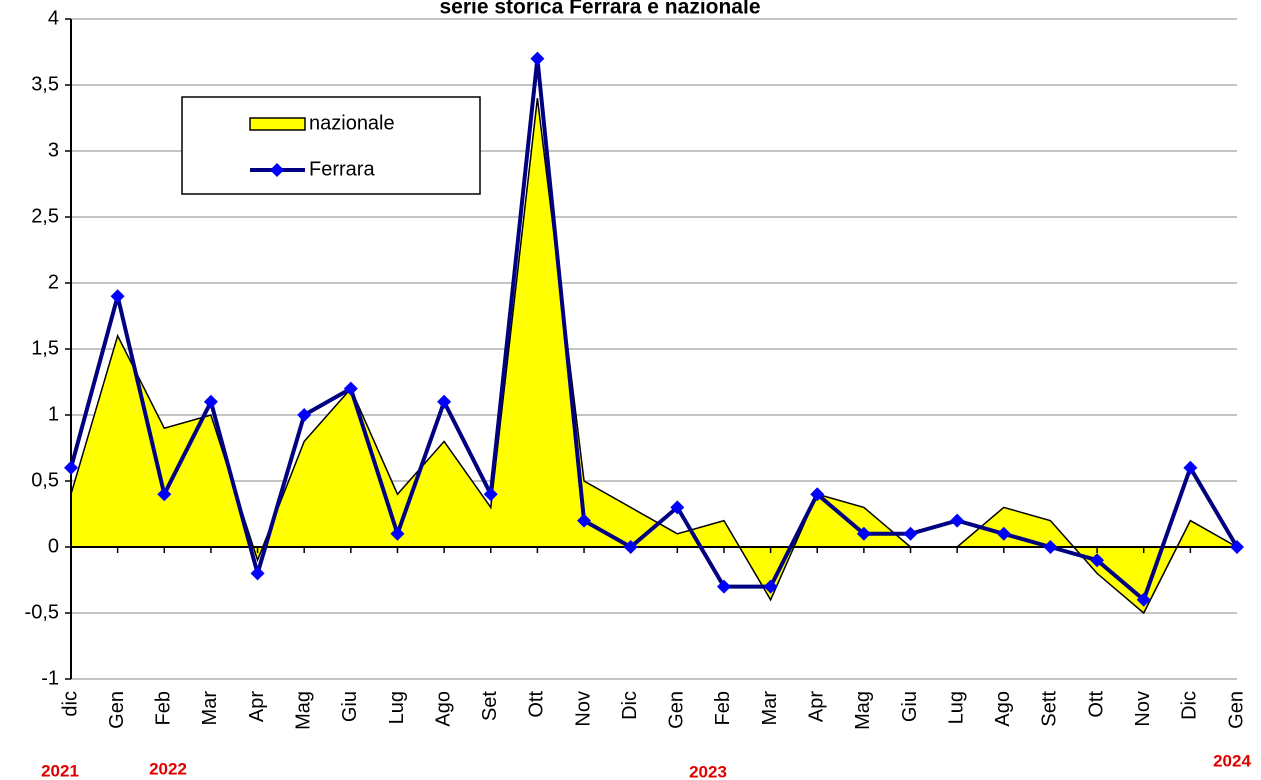 Image resolution: width=1261 pixels, height=780 pixels. What do you see at coordinates (53, 282) in the screenshot?
I see `y-tick-label: 2` at bounding box center [53, 282].